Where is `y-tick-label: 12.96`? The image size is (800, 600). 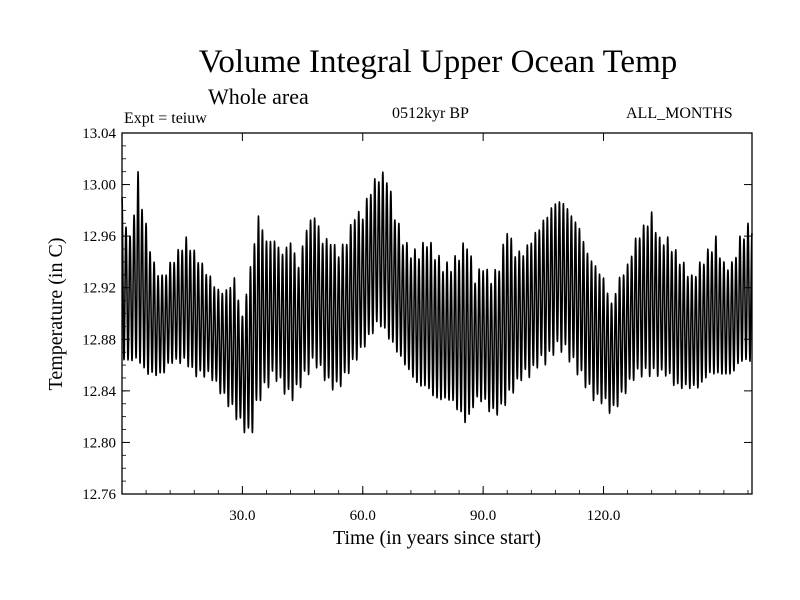 y-tick-label: 12.96 is located at coordinates (99, 237).